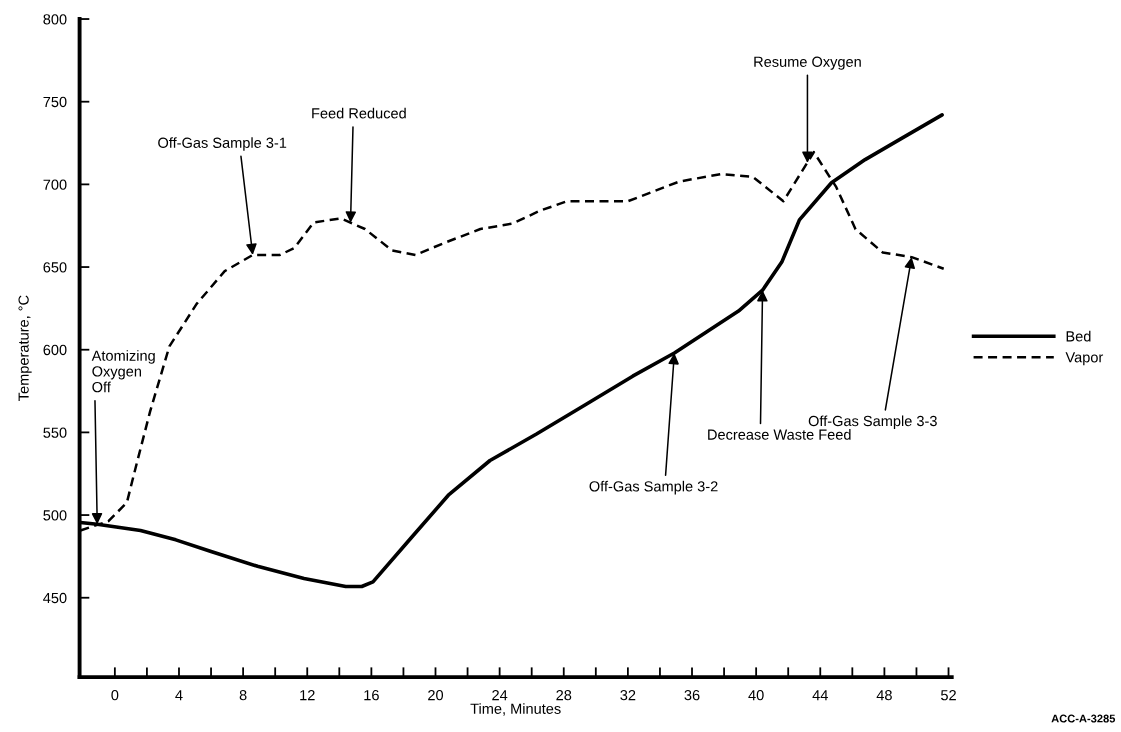 The width and height of the screenshot is (1121, 732). I want to click on annotation: Off-Gas Sample 3-1, so click(222, 144).